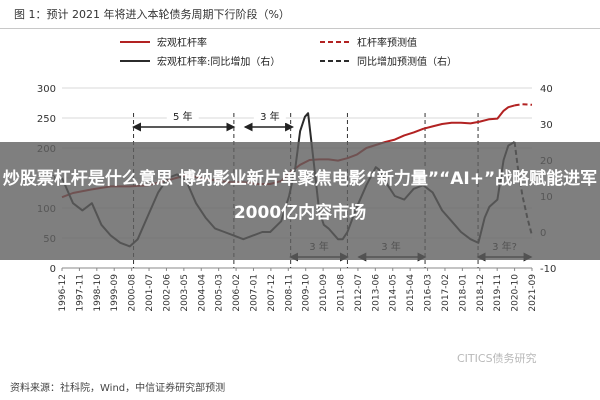  What do you see at coordinates (80, 293) in the screenshot?
I see `x-tick-label: 1997-11` at bounding box center [80, 293].